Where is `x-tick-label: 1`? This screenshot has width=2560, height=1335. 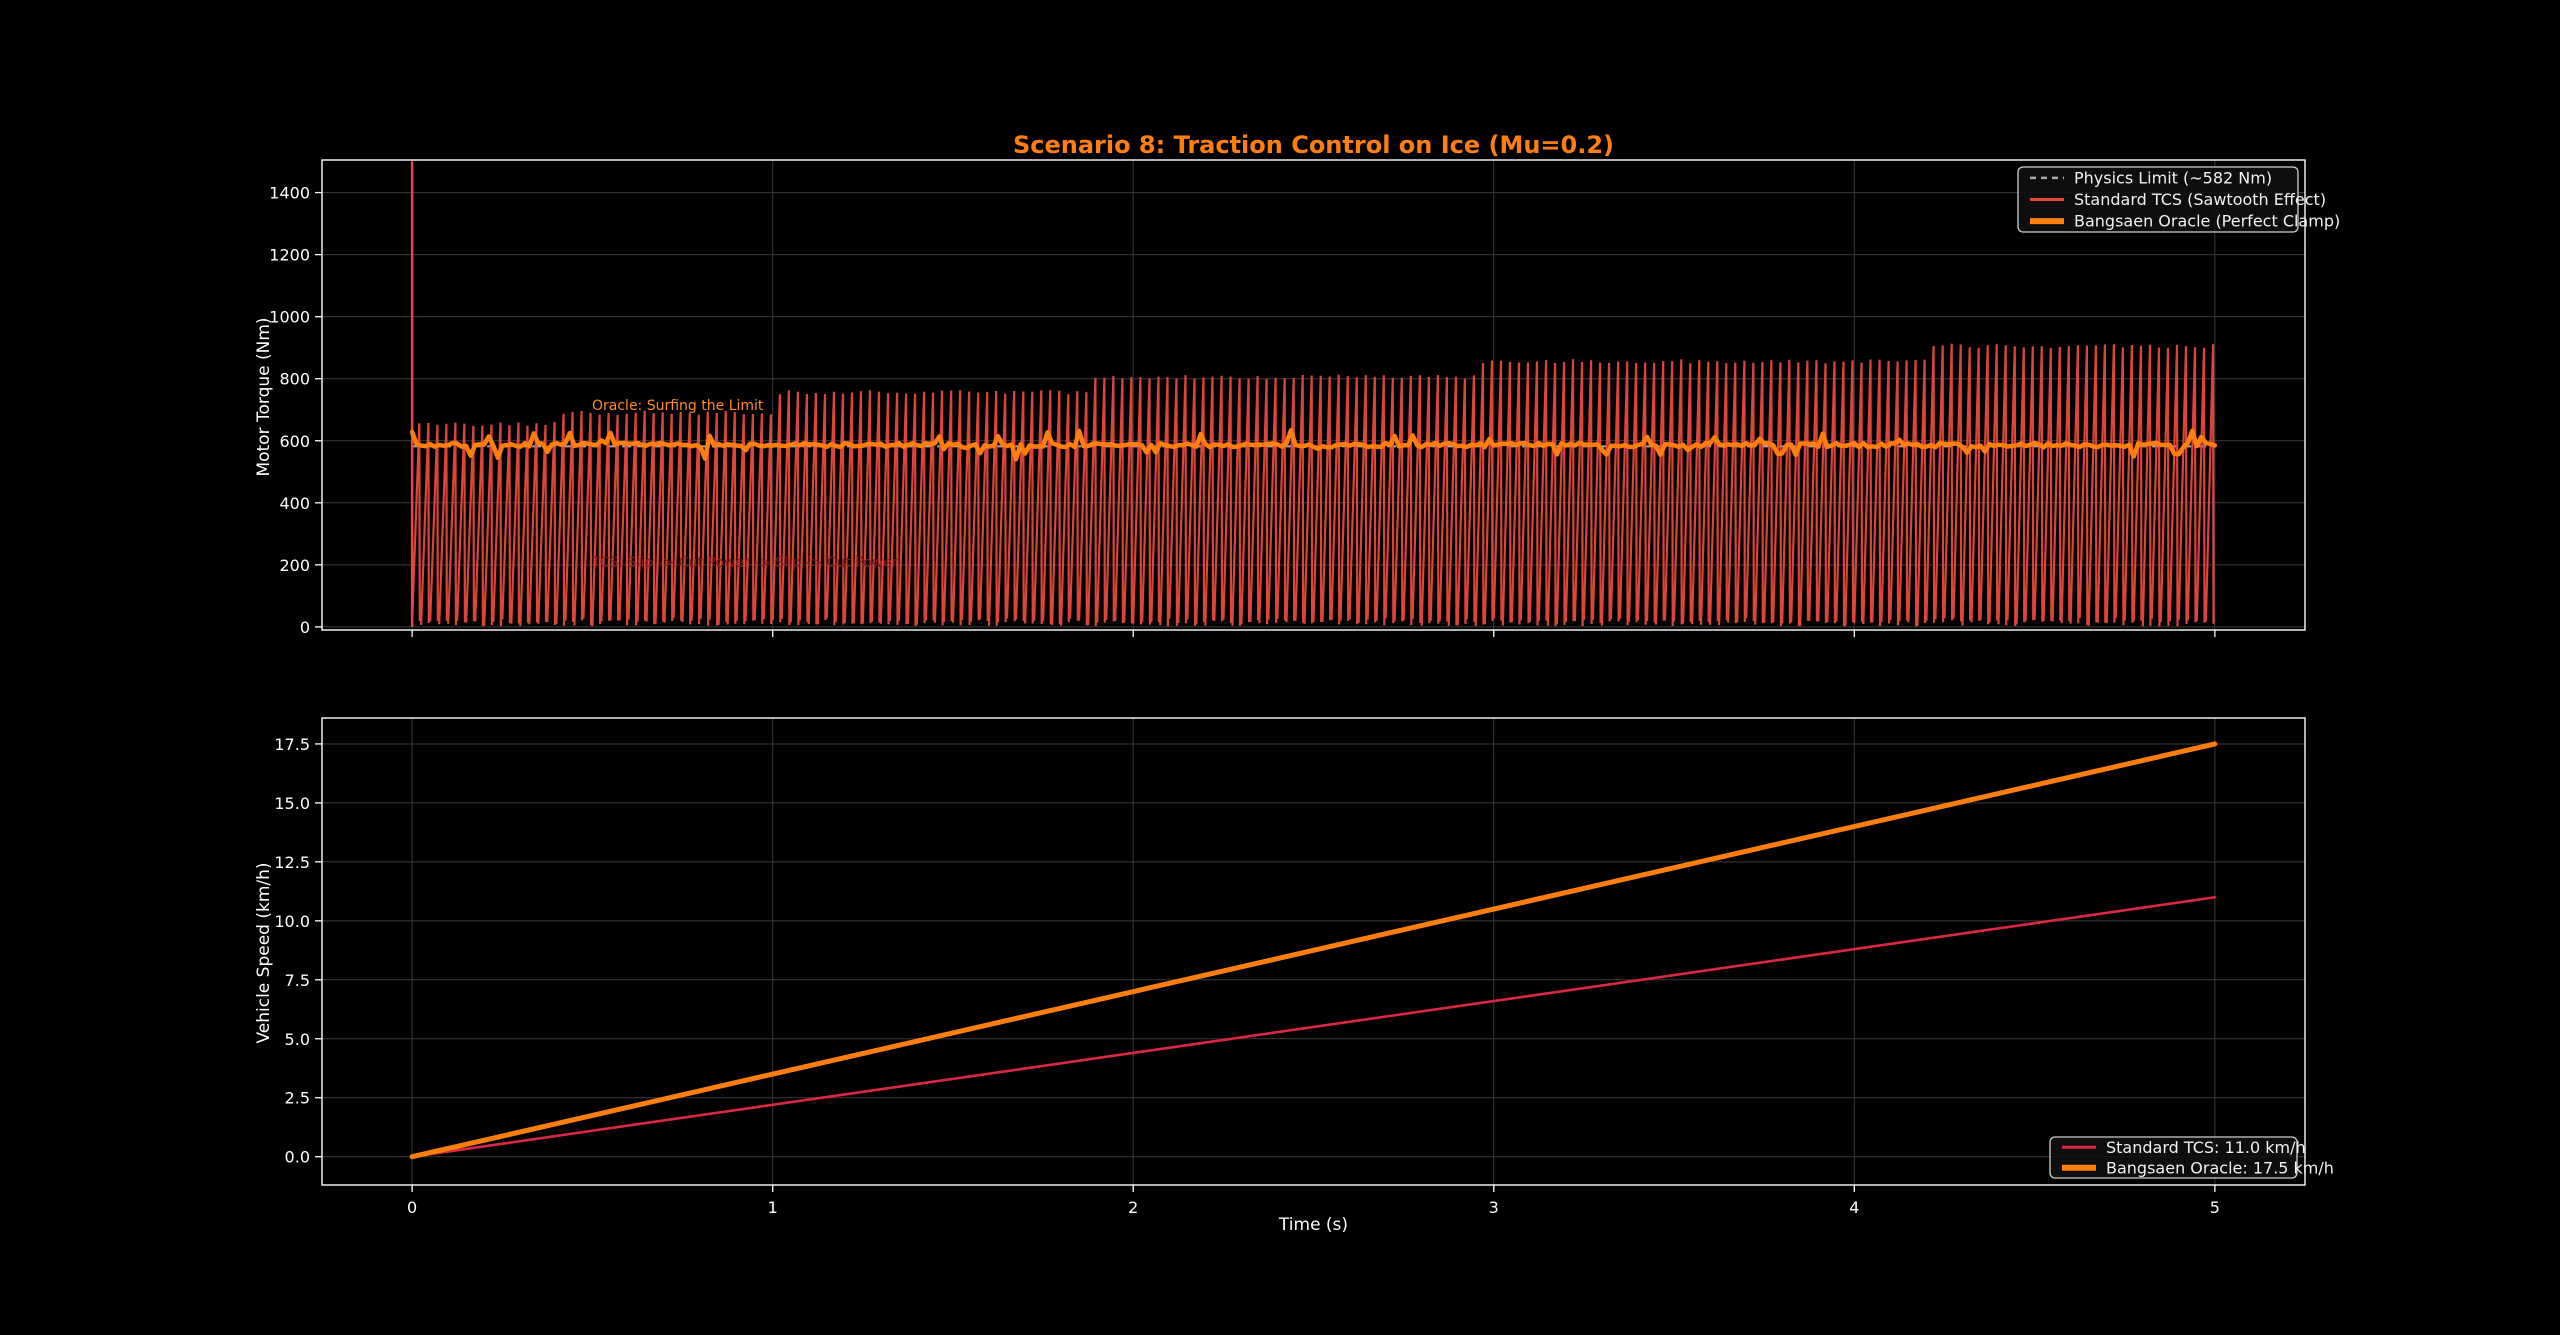
x-tick-label: 1 is located at coordinates (773, 1207).